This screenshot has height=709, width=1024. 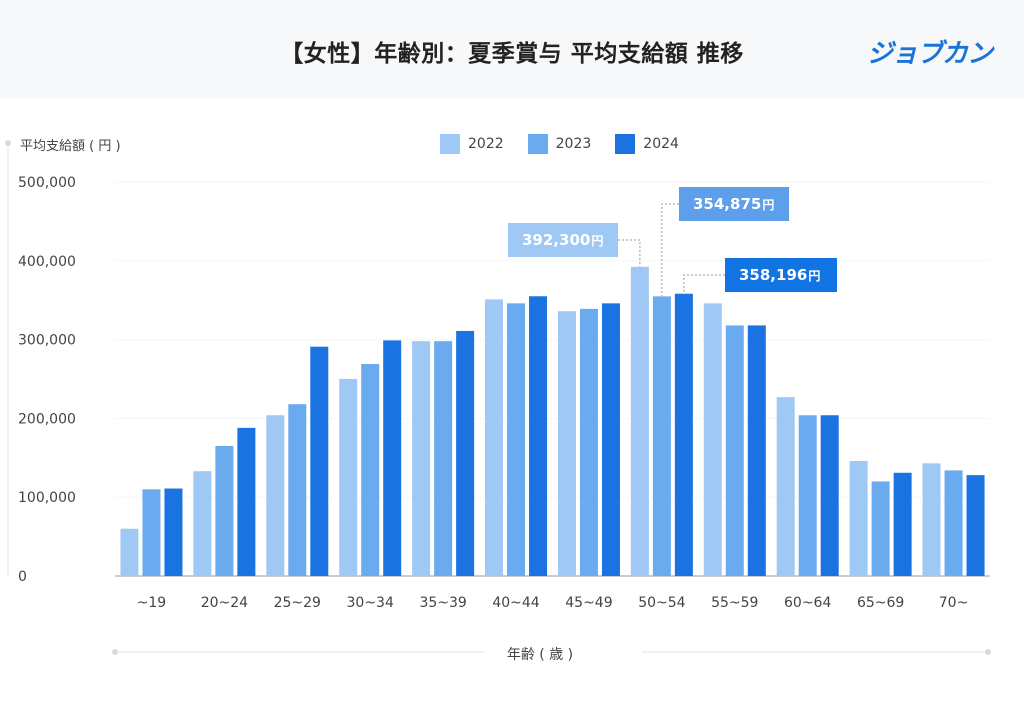 I want to click on y-tick-label: 300,000, so click(x=47, y=341).